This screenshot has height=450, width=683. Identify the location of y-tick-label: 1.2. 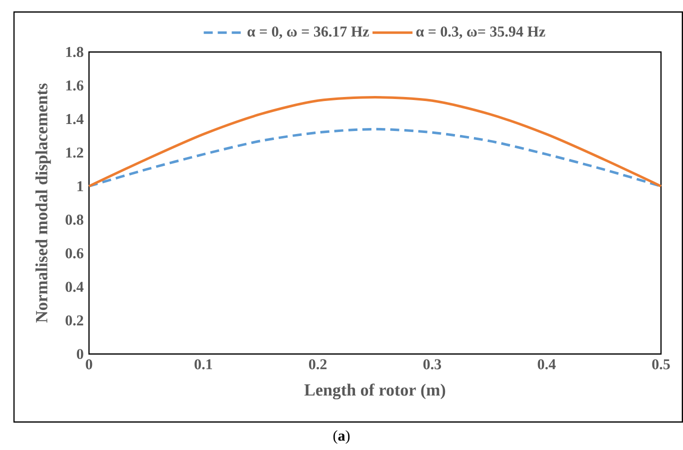
(75, 153).